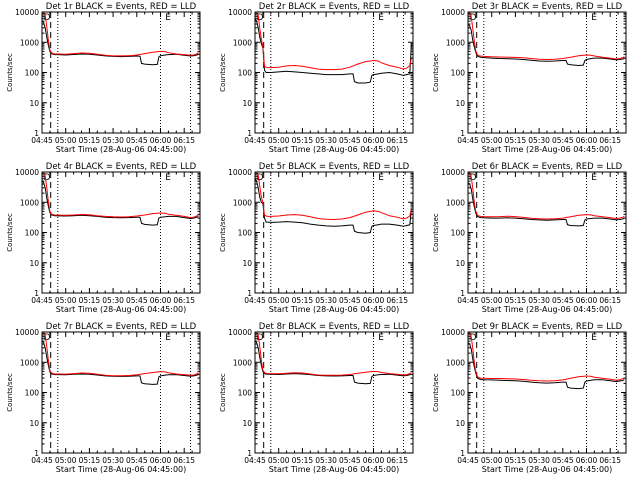 This screenshot has width=640, height=480. I want to click on chart-title: Det 3r BLACK = Events, RED = LLD, so click(547, 7).